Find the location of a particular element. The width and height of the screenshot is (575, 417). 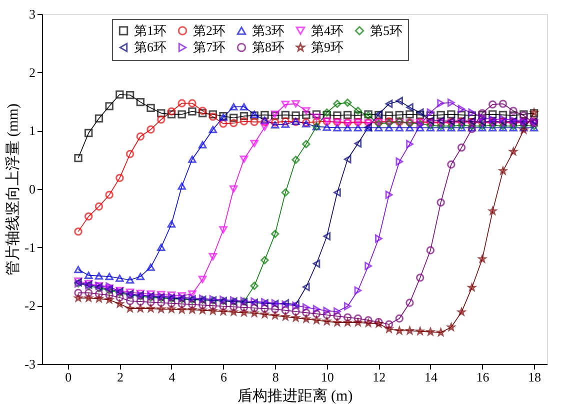

legend-label: 第9环 is located at coordinates (327, 47).